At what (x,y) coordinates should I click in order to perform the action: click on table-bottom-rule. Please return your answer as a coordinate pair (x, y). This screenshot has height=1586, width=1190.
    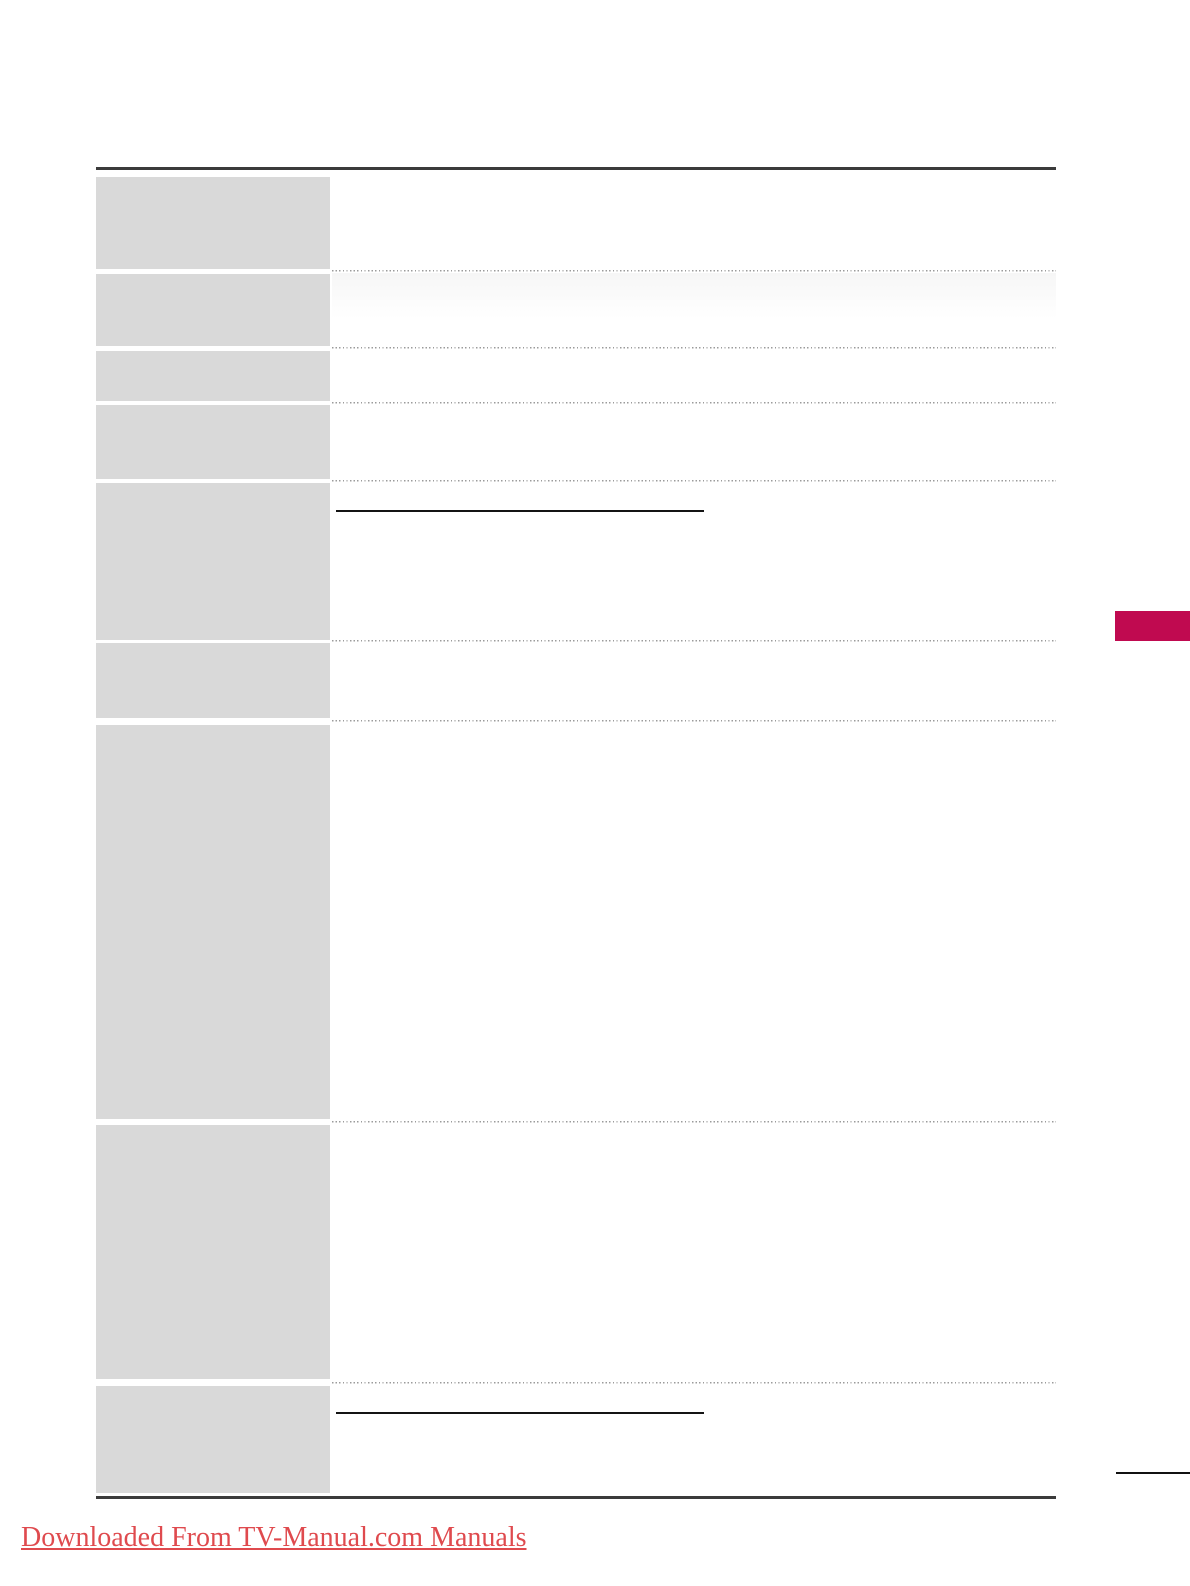
    Looking at the image, I should click on (576, 1497).